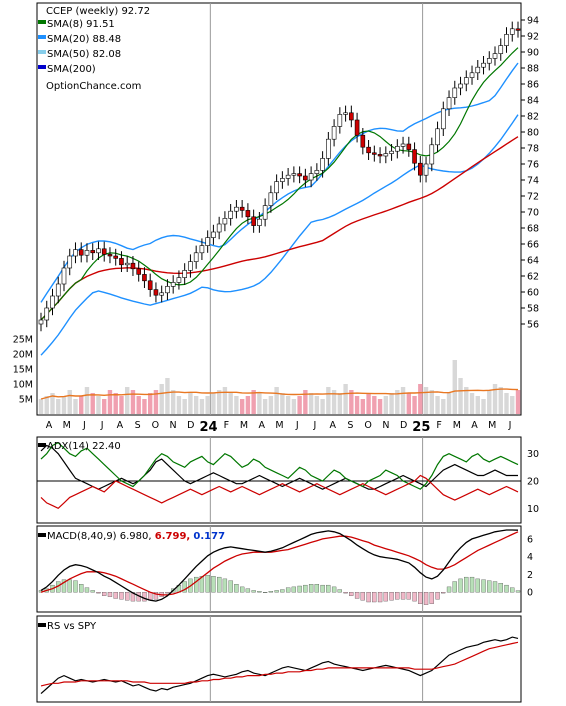  What do you see at coordinates (209, 427) in the screenshot?
I see `x-tick-9: 24` at bounding box center [209, 427].